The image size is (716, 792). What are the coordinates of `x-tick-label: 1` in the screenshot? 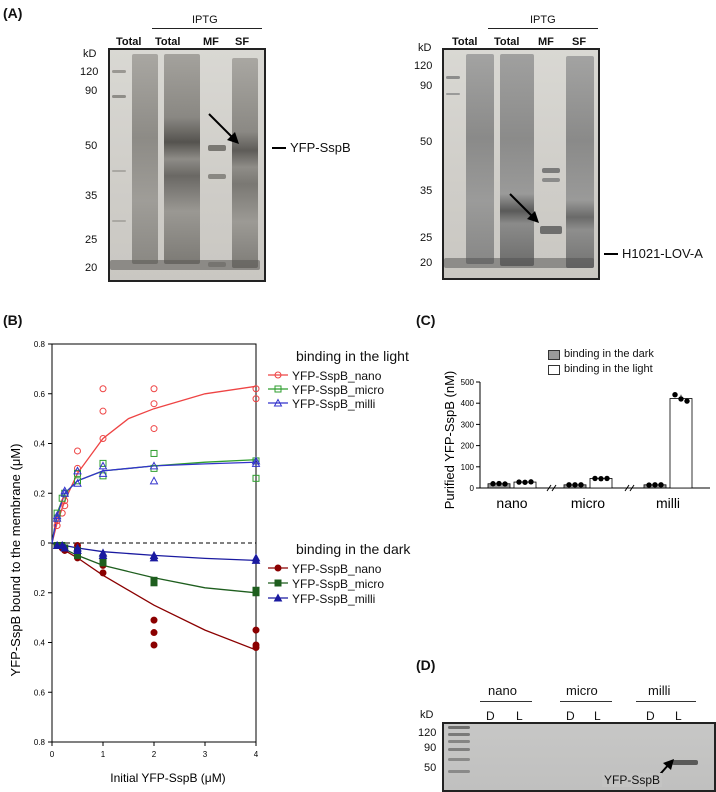 It's located at (103, 754).